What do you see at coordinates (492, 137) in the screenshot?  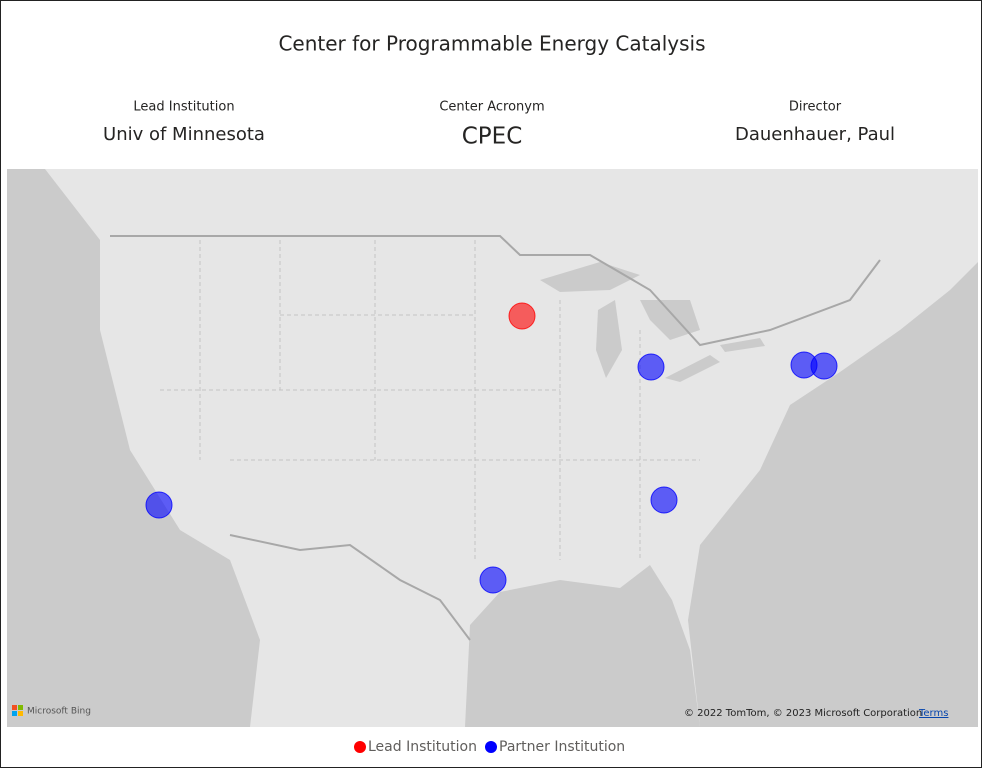 I see `card-value: CPEC` at bounding box center [492, 137].